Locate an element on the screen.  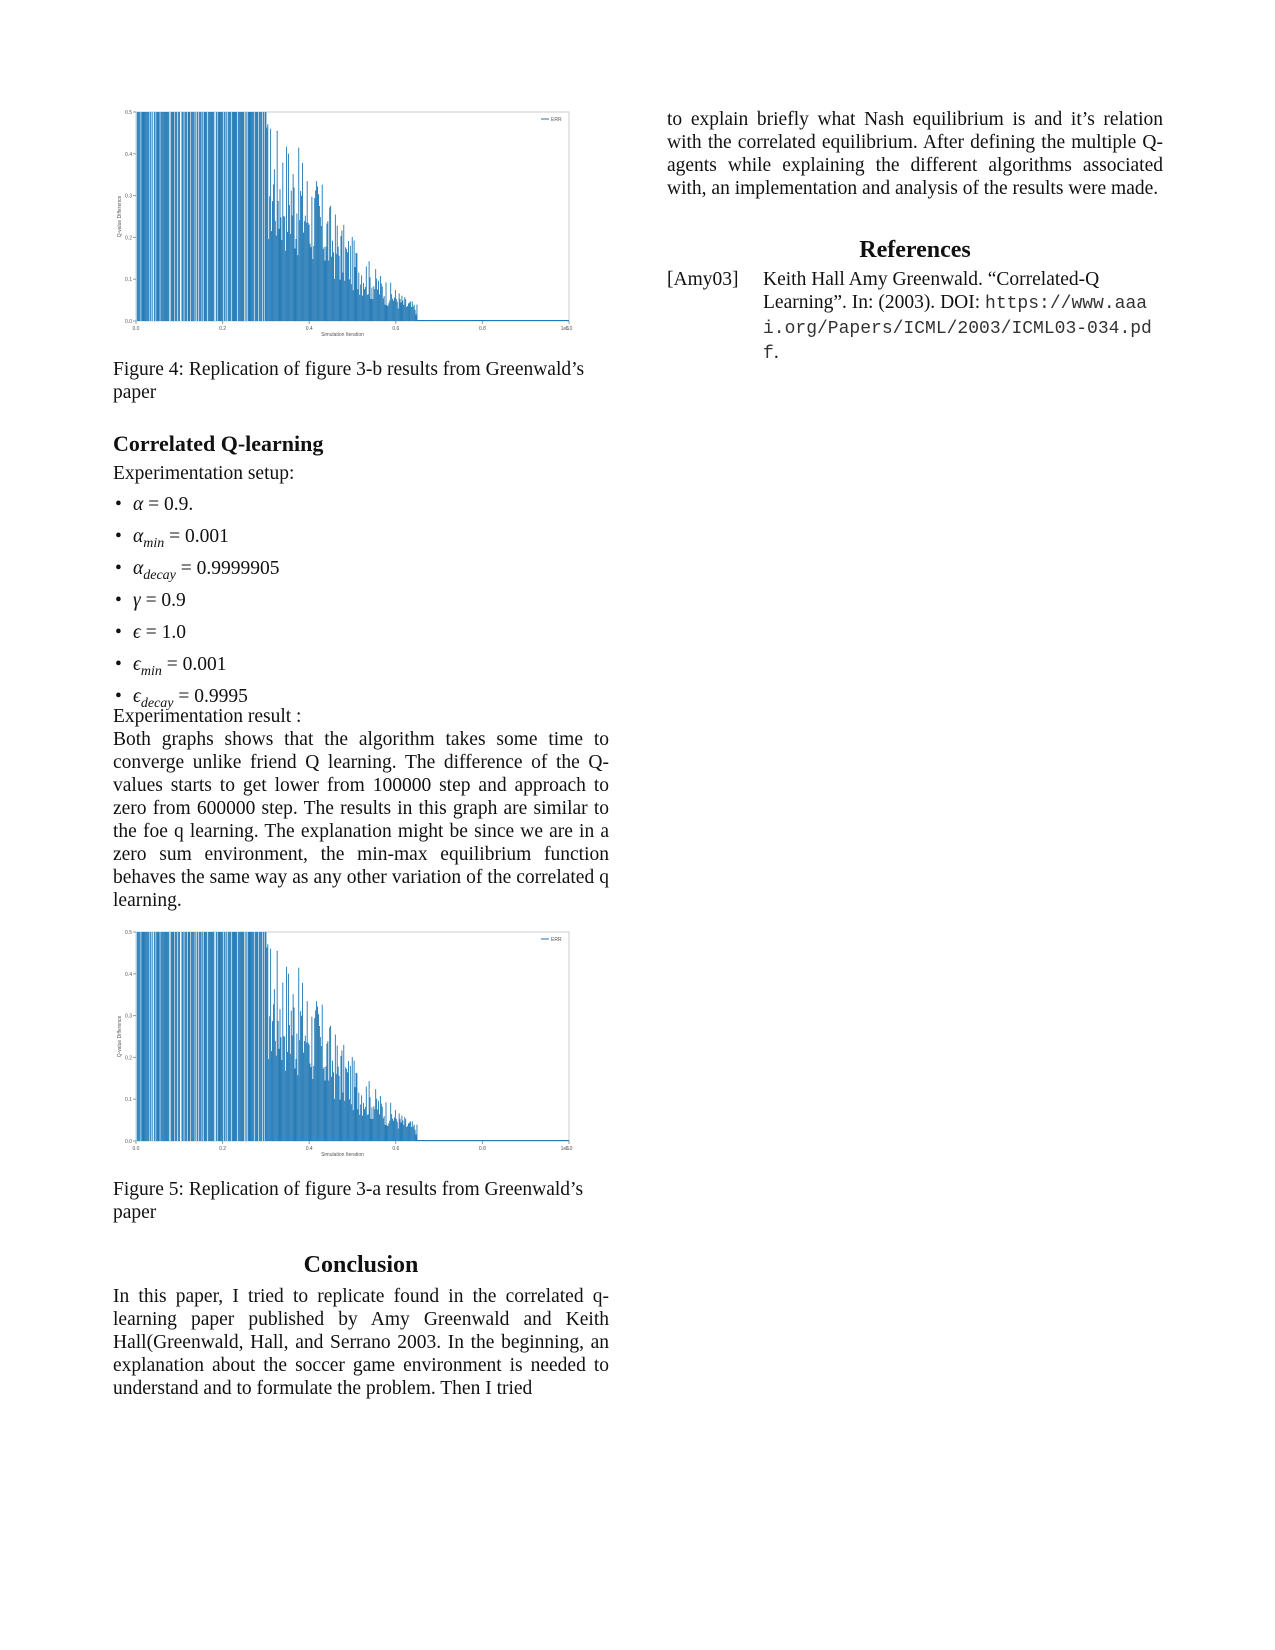
x-scale-label: 1e6 is located at coordinates (565, 1149).